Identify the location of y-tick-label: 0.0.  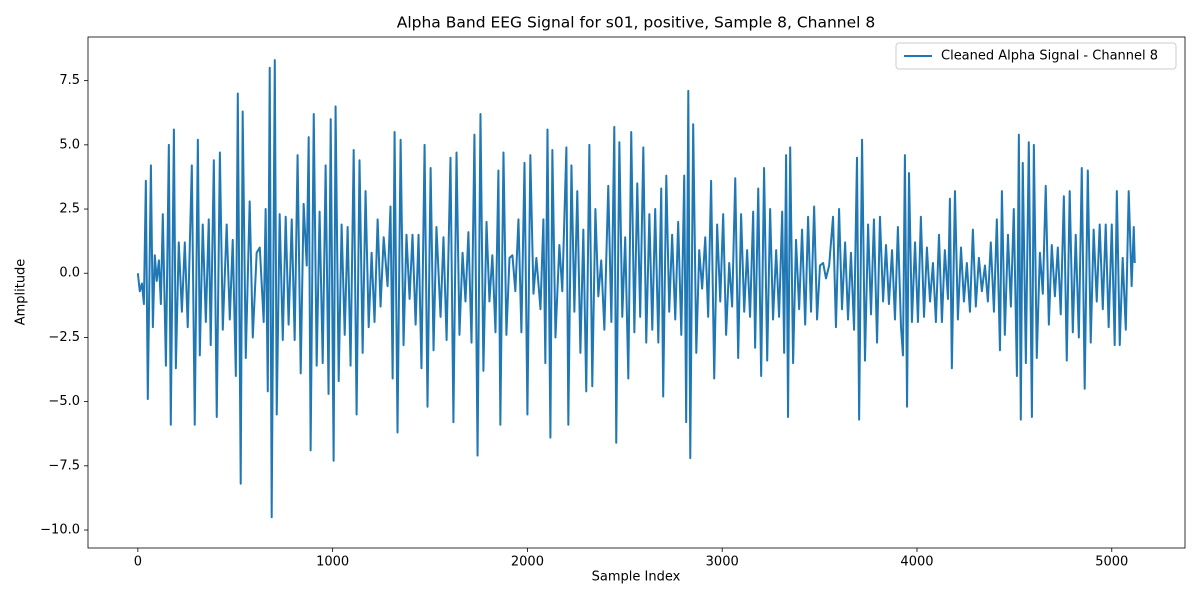
(69, 273).